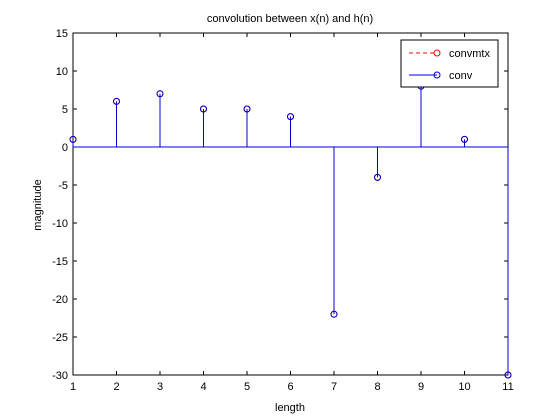 This screenshot has height=420, width=560. What do you see at coordinates (464, 387) in the screenshot?
I see `x-tick-label: 10` at bounding box center [464, 387].